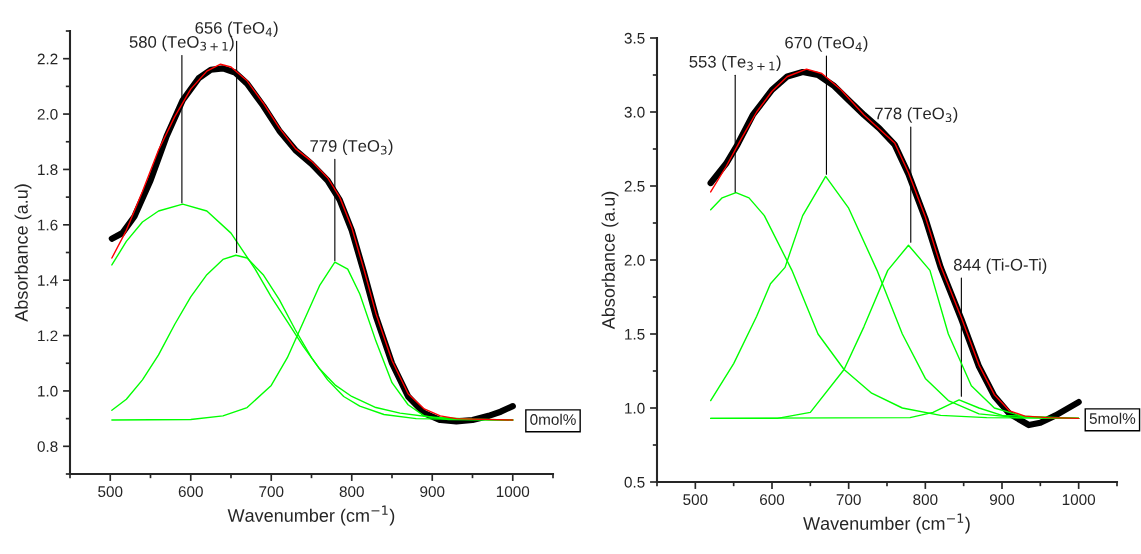  I want to click on y-tick-label: 0.5, so click(634, 482).